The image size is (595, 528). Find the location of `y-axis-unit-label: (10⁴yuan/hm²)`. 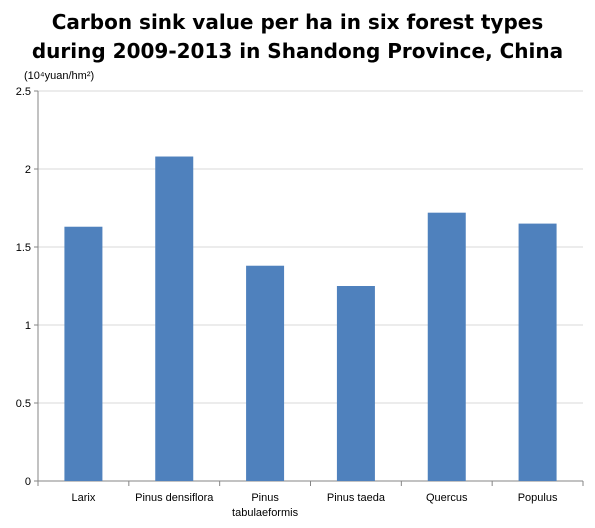

y-axis-unit-label: (10⁴yuan/hm²) is located at coordinates (59, 76).